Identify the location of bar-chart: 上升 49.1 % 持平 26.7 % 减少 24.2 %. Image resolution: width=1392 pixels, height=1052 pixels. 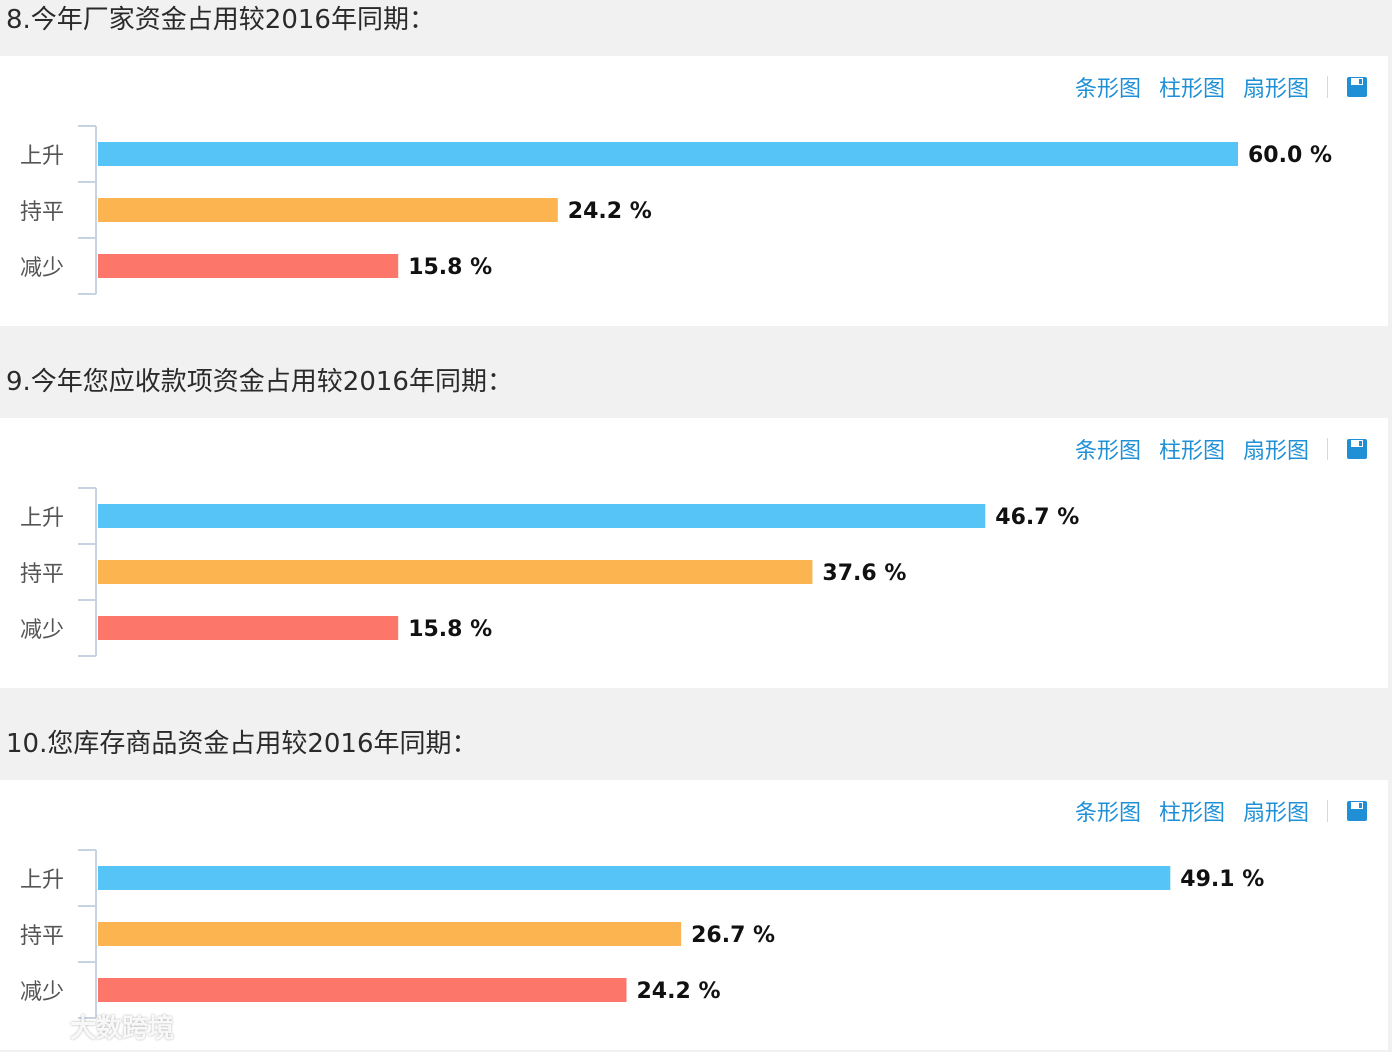
(642, 934).